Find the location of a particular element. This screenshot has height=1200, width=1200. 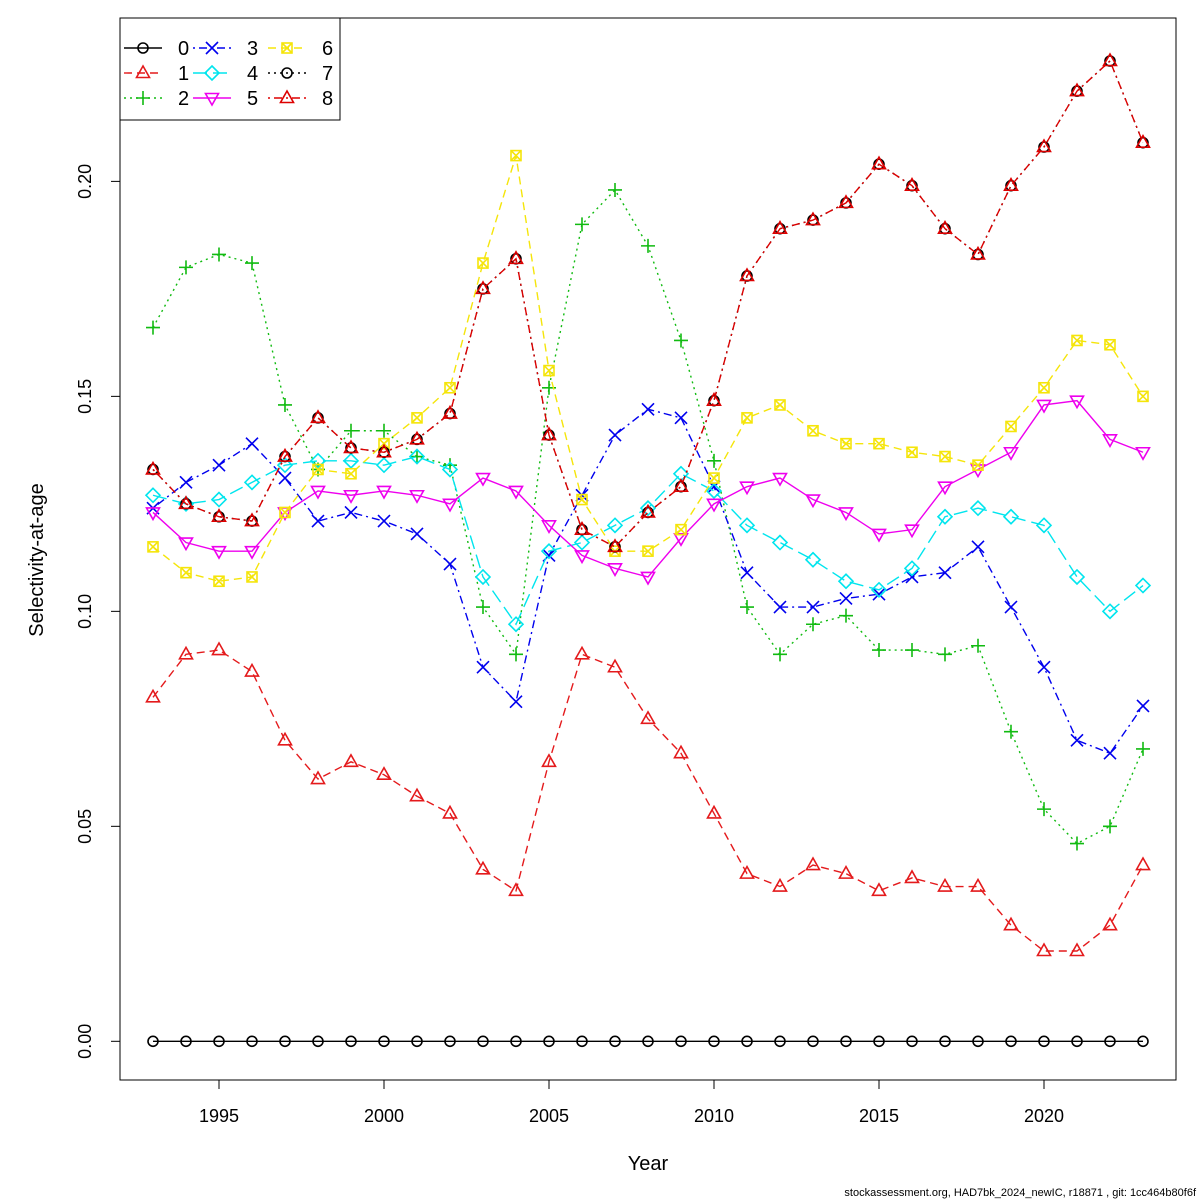

y-tick-label: 0.00 is located at coordinates (85, 1041).